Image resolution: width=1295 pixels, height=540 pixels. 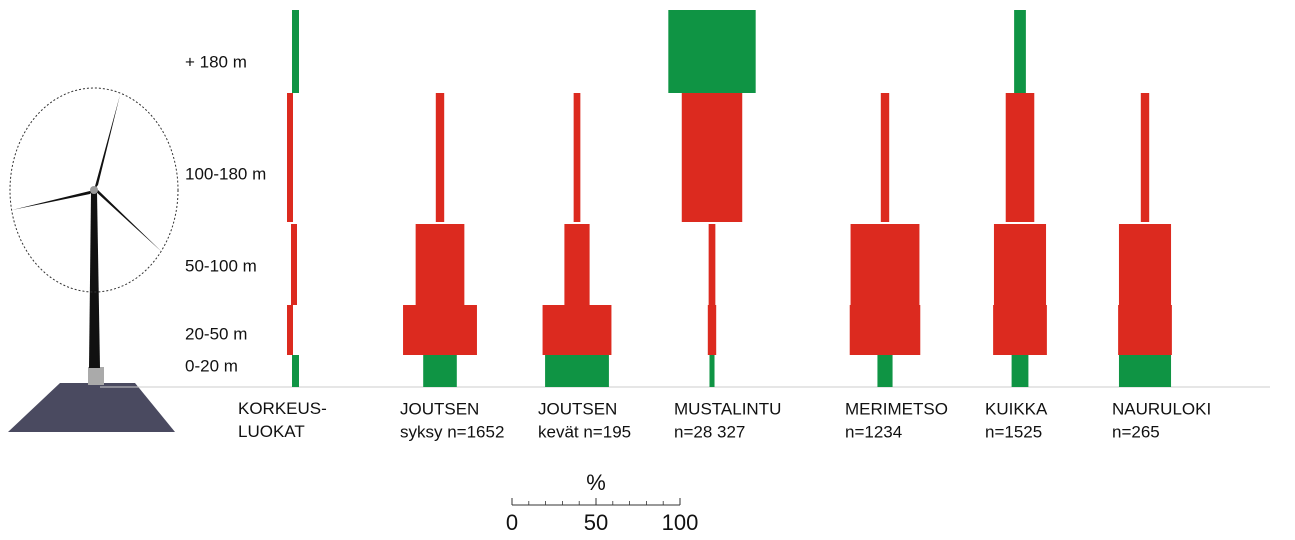 I want to click on series-sample: syksy n=1652, so click(x=452, y=431).